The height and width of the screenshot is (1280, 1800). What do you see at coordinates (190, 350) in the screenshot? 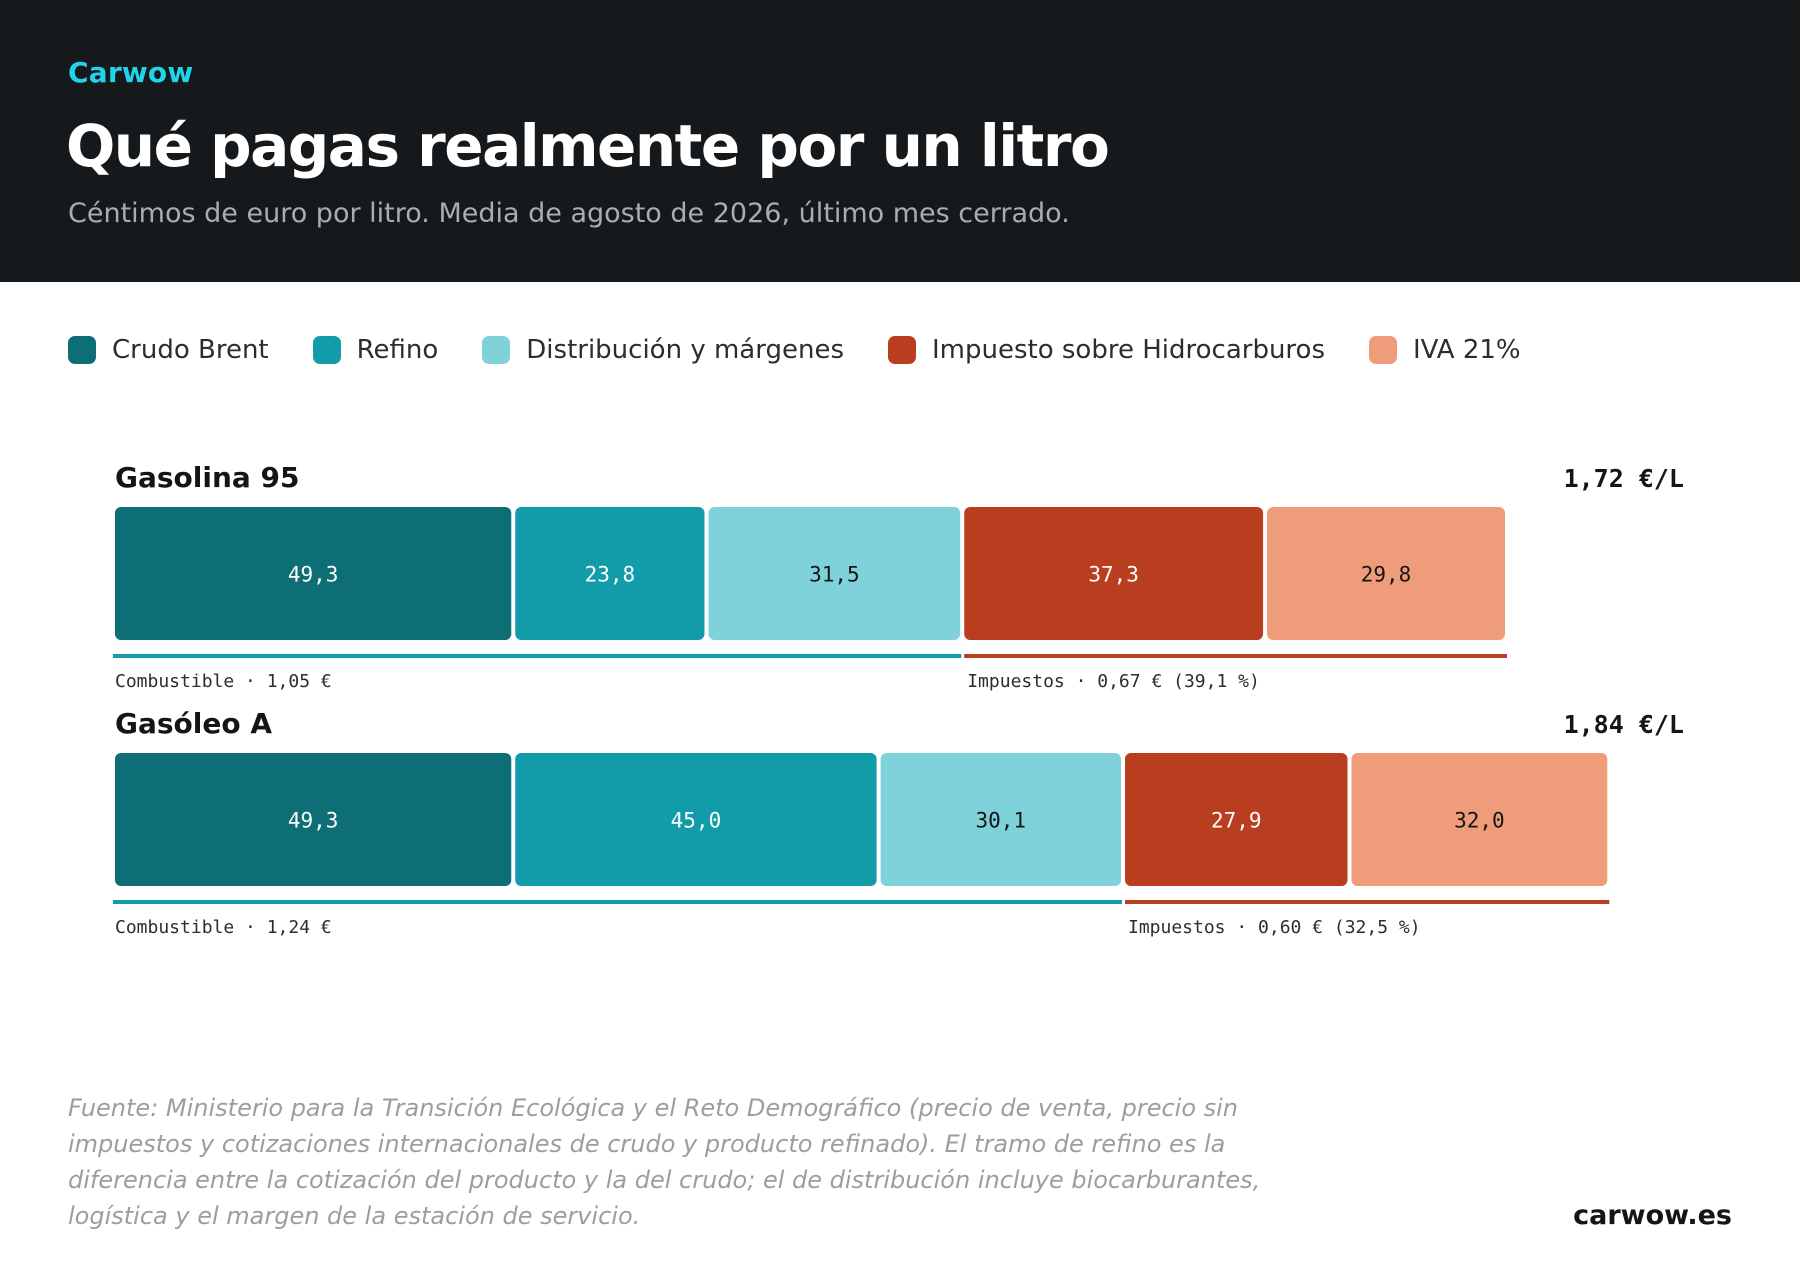
I see `legend-label: Crudo Brent` at bounding box center [190, 350].